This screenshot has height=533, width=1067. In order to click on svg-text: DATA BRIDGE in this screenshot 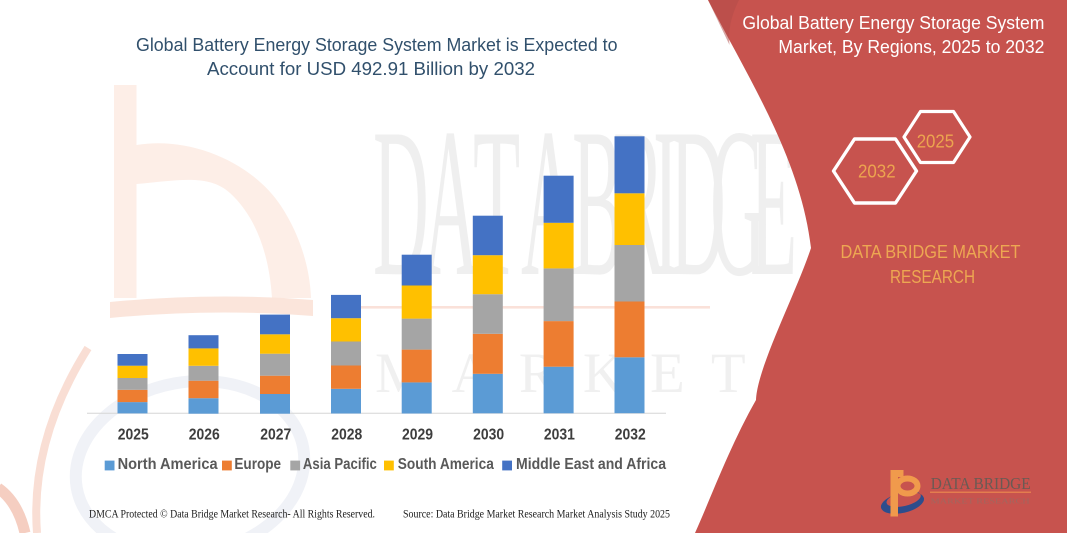, I will do `click(981, 483)`.